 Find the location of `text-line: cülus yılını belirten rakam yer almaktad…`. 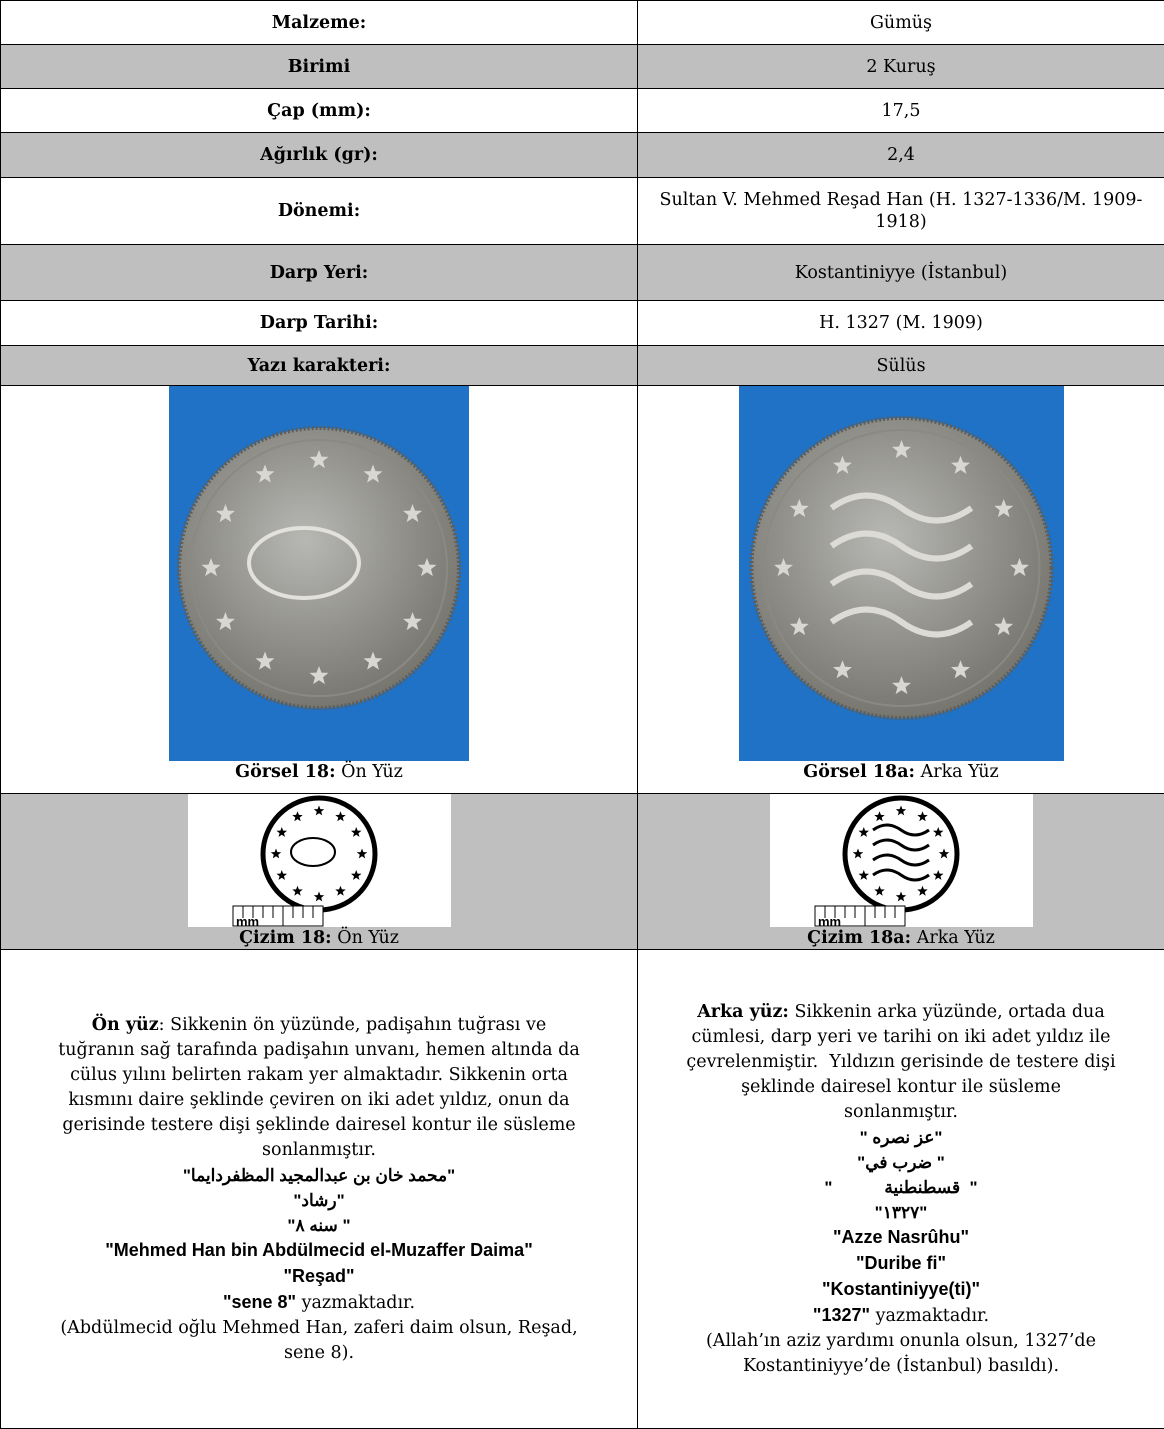

text-line: cülus yılını belirten rakam yer almaktad… is located at coordinates (319, 1075).